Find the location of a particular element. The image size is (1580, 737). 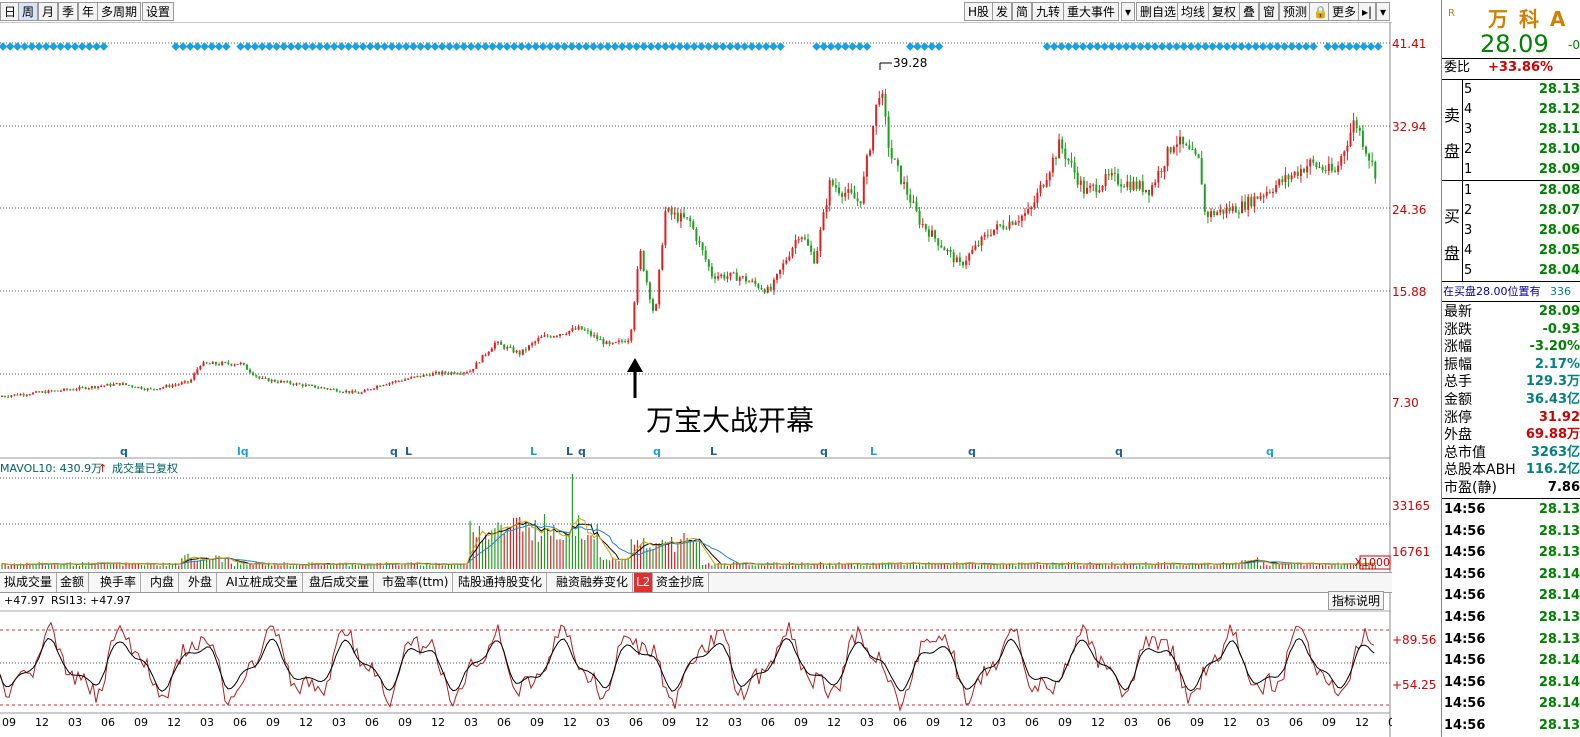

tab-amount: 金额 is located at coordinates (73, 582).